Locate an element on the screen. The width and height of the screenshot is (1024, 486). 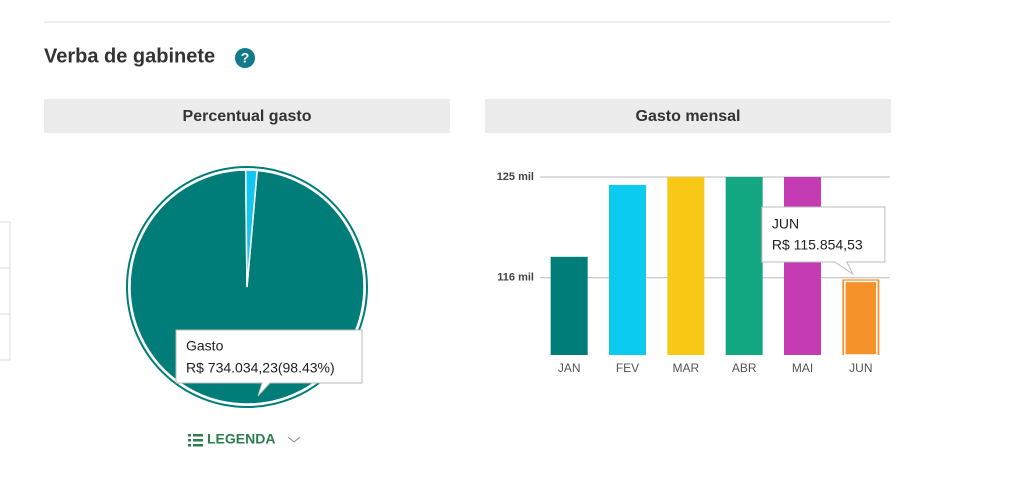
chart-title: Percentual gasto is located at coordinates (247, 116).